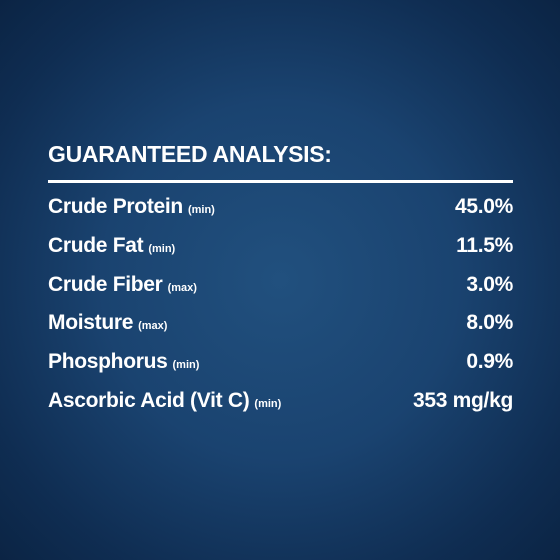  What do you see at coordinates (489, 362) in the screenshot?
I see `nutrient-value: 0.9%` at bounding box center [489, 362].